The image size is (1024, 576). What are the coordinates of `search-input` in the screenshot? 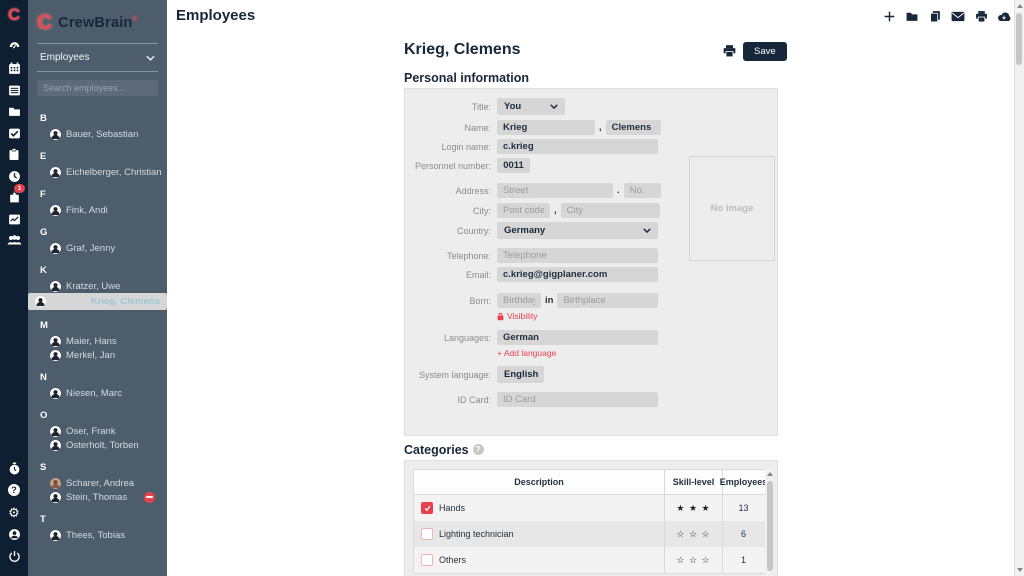 It's located at (97, 88).